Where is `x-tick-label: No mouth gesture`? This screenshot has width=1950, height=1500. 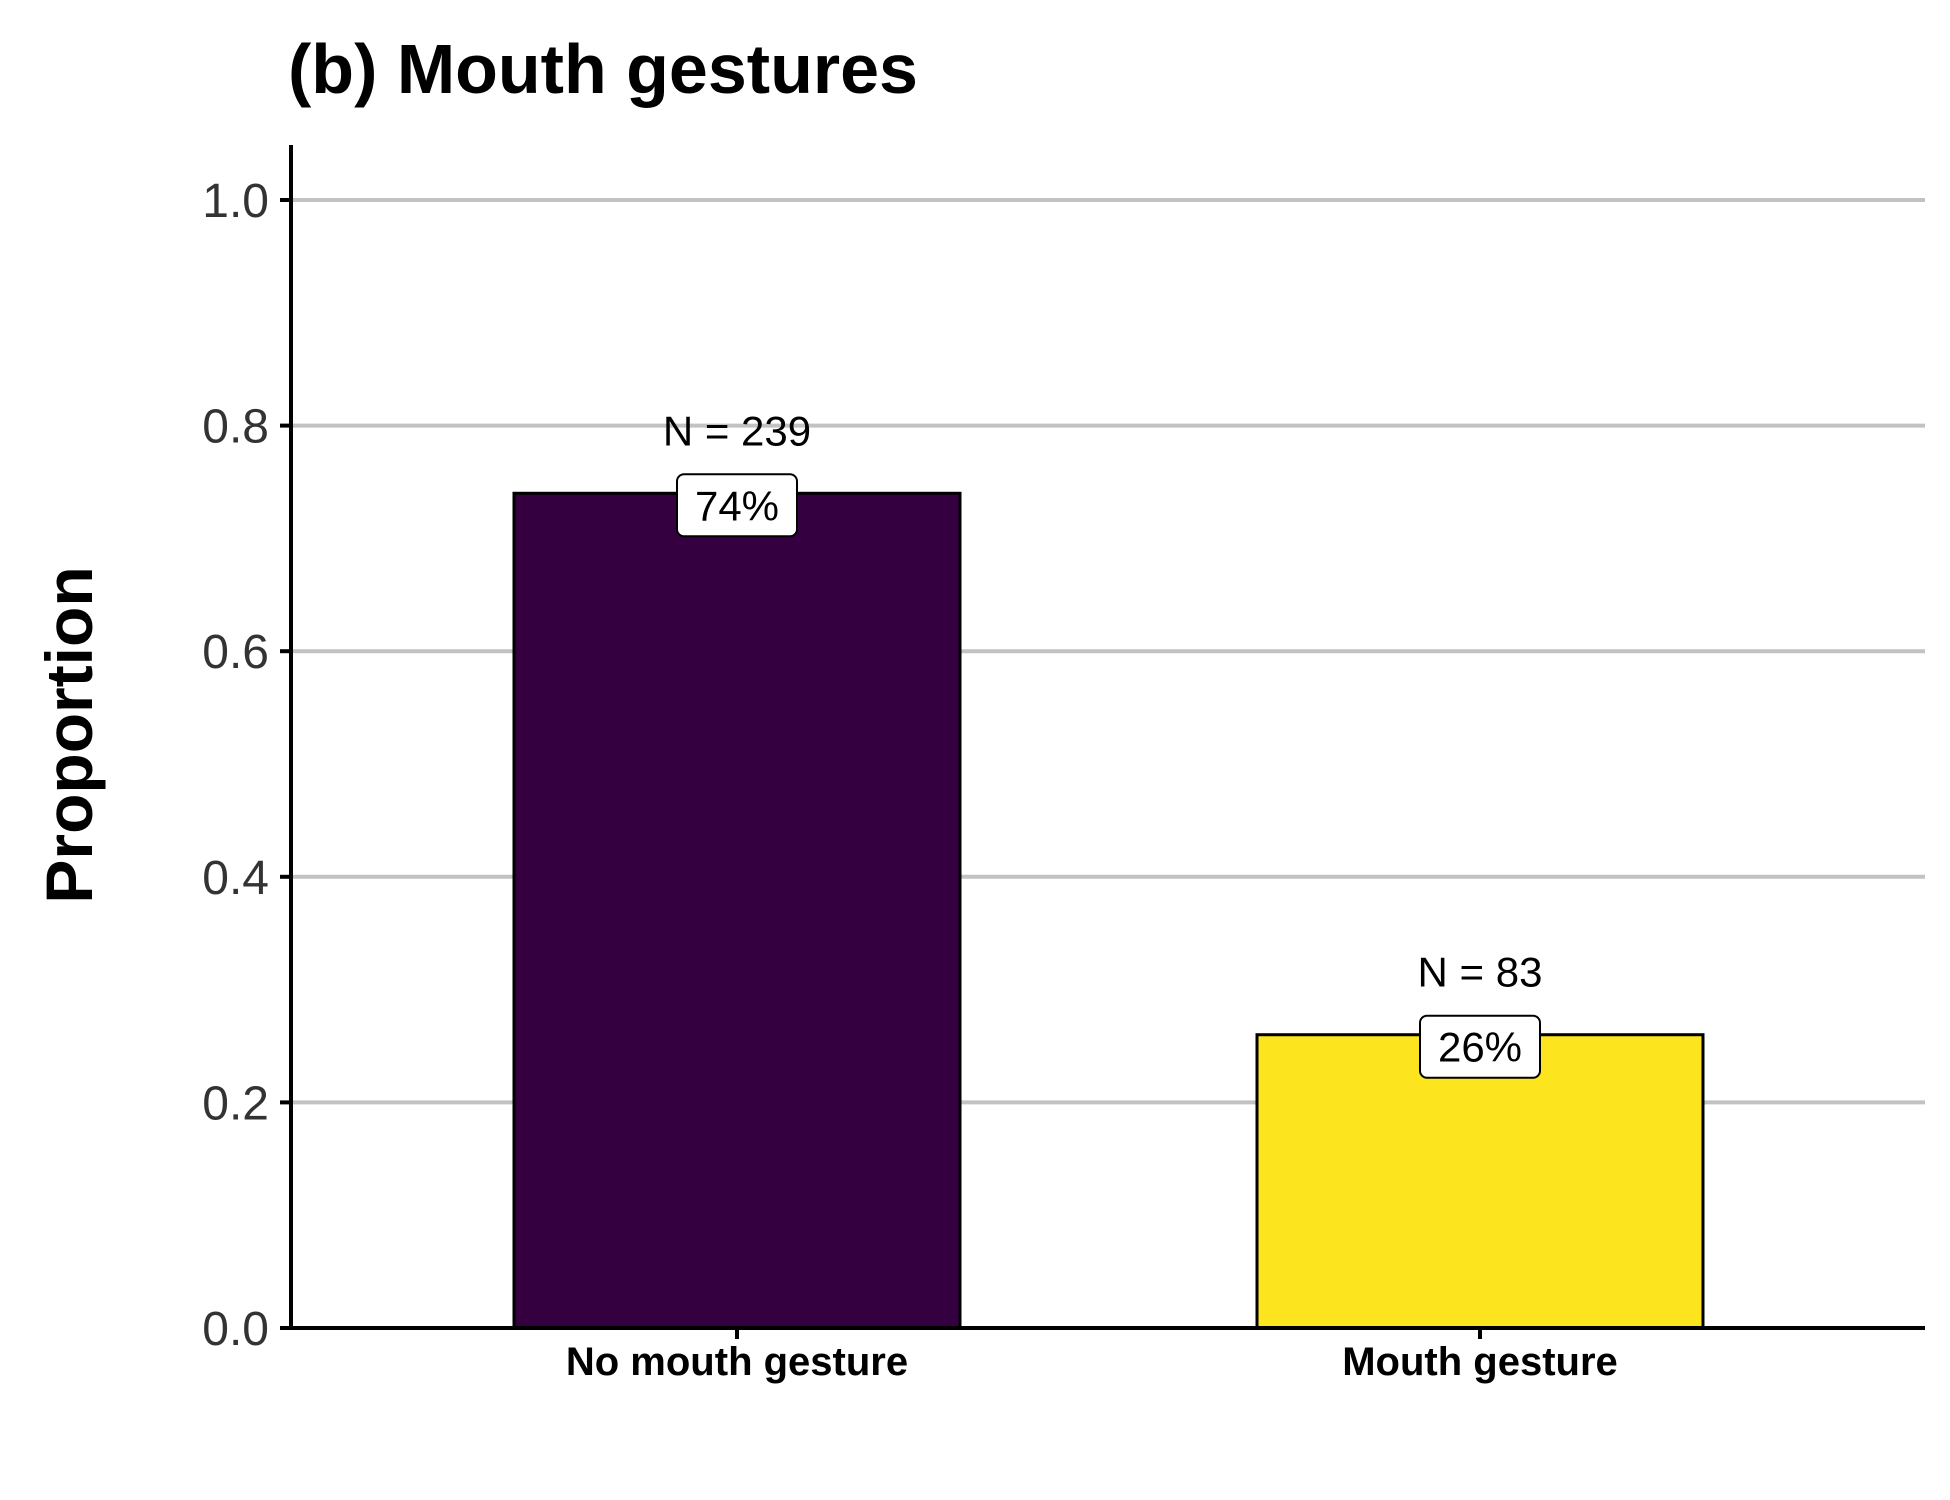 x-tick-label: No mouth gesture is located at coordinates (737, 1362).